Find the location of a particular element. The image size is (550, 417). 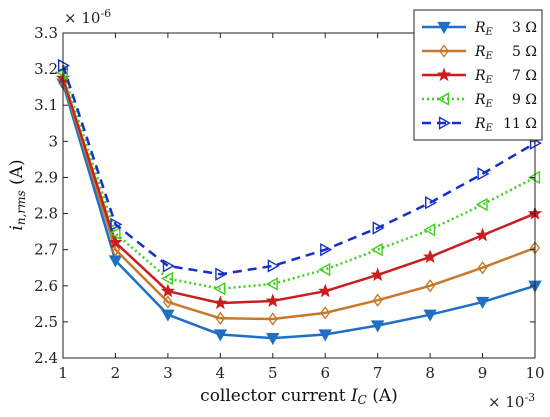

y-tick-label: 3.3 is located at coordinates (46, 33).